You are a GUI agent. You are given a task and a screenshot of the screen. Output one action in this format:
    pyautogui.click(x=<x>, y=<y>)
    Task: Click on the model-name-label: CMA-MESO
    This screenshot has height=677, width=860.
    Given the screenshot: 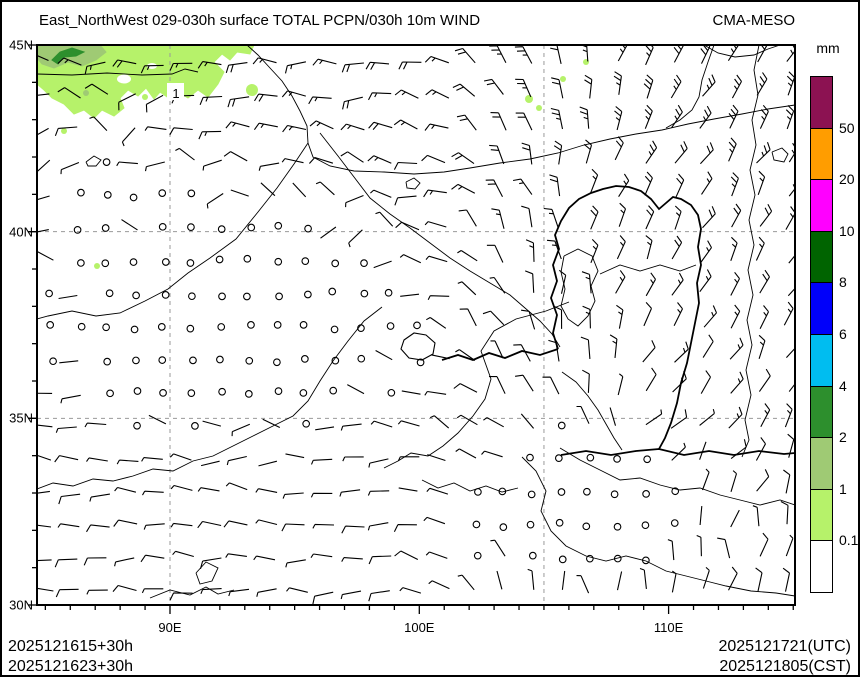 What is the action you would take?
    pyautogui.click(x=754, y=20)
    